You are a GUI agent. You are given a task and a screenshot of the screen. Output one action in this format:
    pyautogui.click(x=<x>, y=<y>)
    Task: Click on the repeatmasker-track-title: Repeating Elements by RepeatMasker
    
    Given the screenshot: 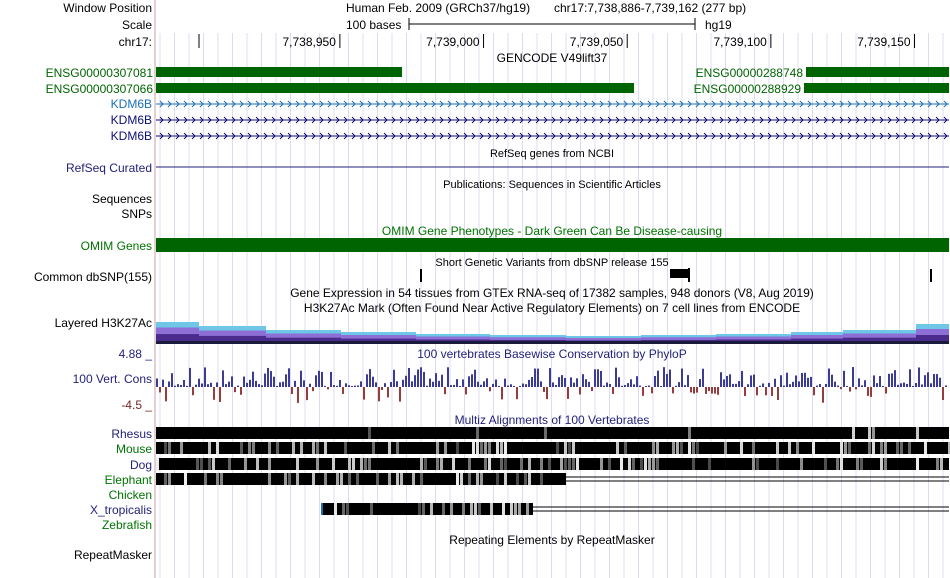 What is the action you would take?
    pyautogui.click(x=552, y=540)
    